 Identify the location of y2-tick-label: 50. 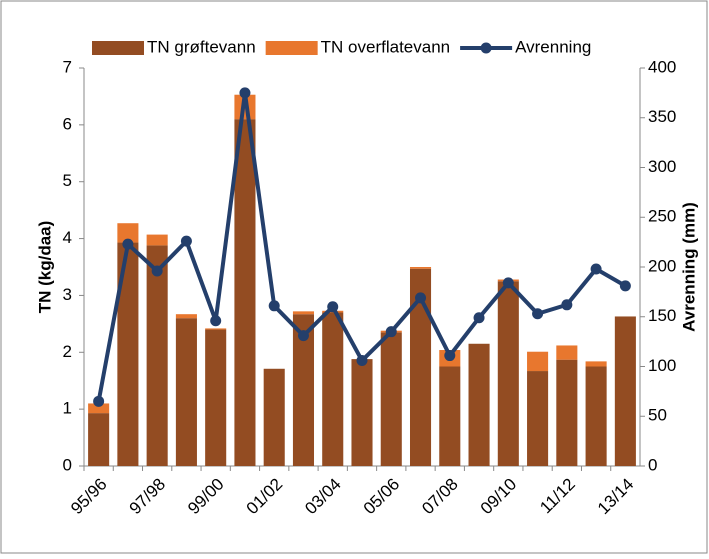
(657, 415).